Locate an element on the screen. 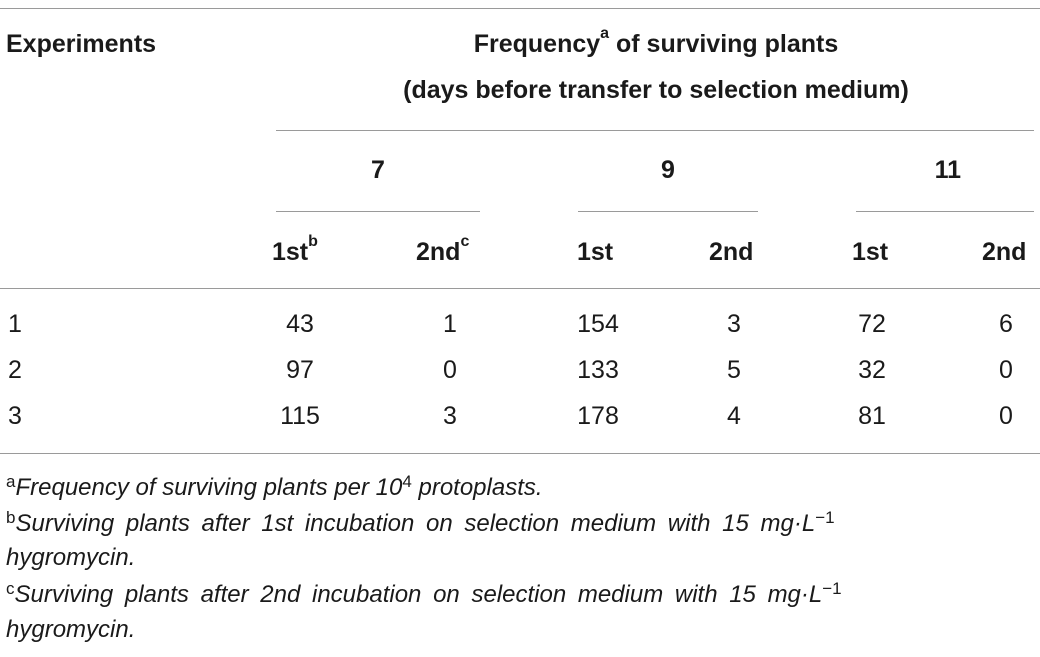 The image size is (1040, 657). subheader-9-second: 2nd is located at coordinates (731, 252).